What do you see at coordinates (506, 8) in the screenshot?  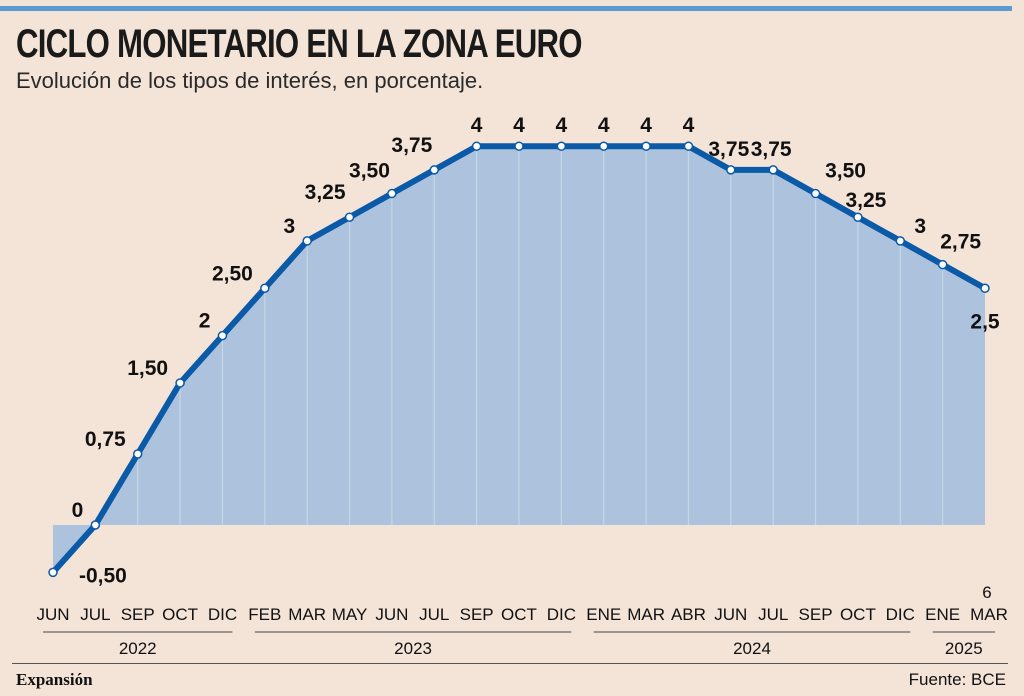 I see `top-accent-rule` at bounding box center [506, 8].